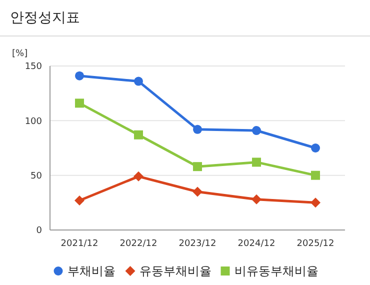 Image resolution: width=370 pixels, height=285 pixels. Describe the element at coordinates (20, 54) in the screenshot. I see `y-axis-title: [%]` at that location.